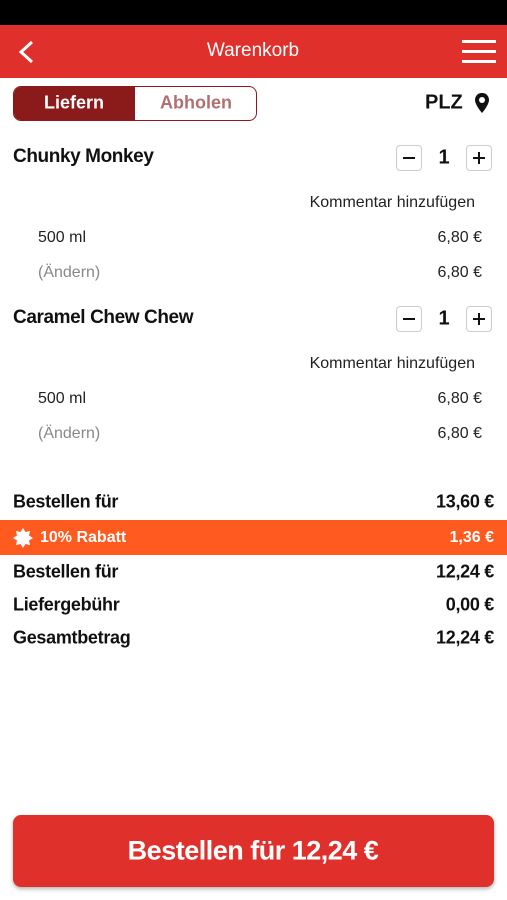  I want to click on status-bar, so click(253, 12).